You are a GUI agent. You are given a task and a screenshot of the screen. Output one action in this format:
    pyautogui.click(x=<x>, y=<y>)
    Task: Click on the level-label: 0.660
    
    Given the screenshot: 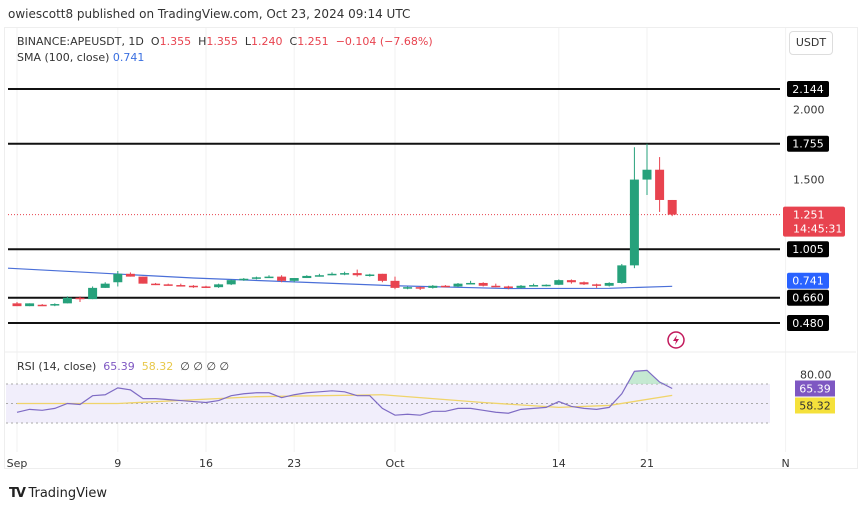 What is the action you would take?
    pyautogui.click(x=808, y=298)
    